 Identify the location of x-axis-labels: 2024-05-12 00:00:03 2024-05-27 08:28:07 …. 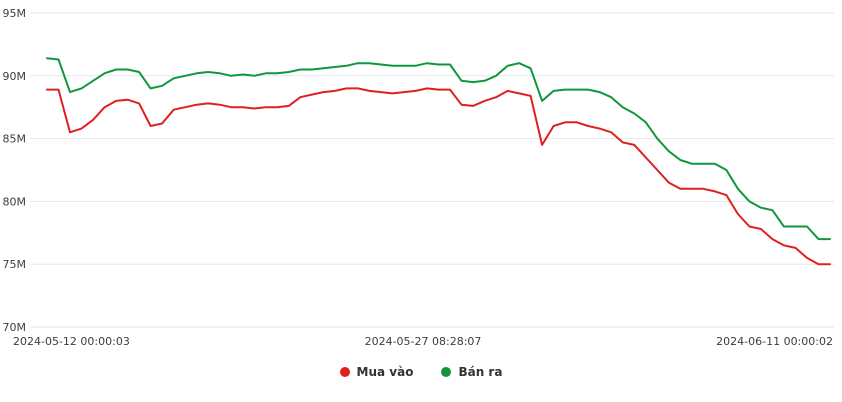
(421, 340).